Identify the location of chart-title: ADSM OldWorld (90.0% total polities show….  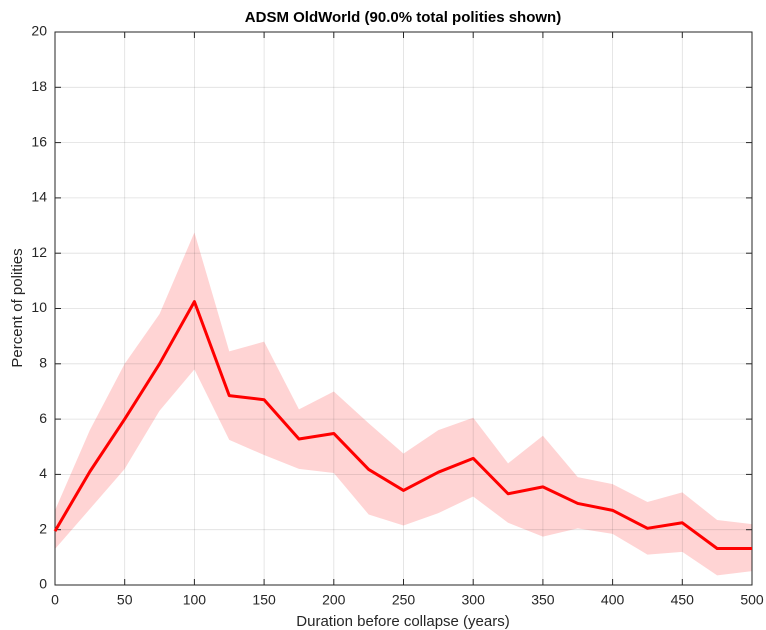
(403, 17).